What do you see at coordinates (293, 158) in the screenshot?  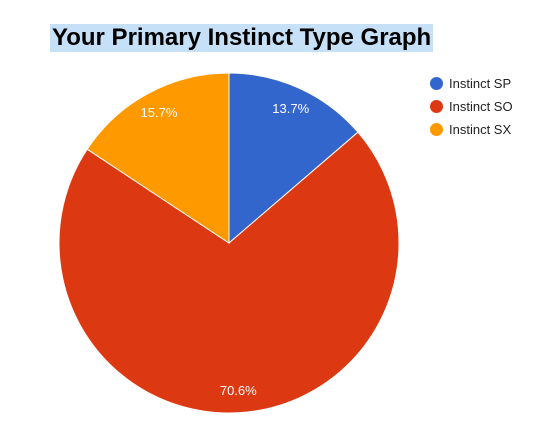 I see `pie-slice-sp` at bounding box center [293, 158].